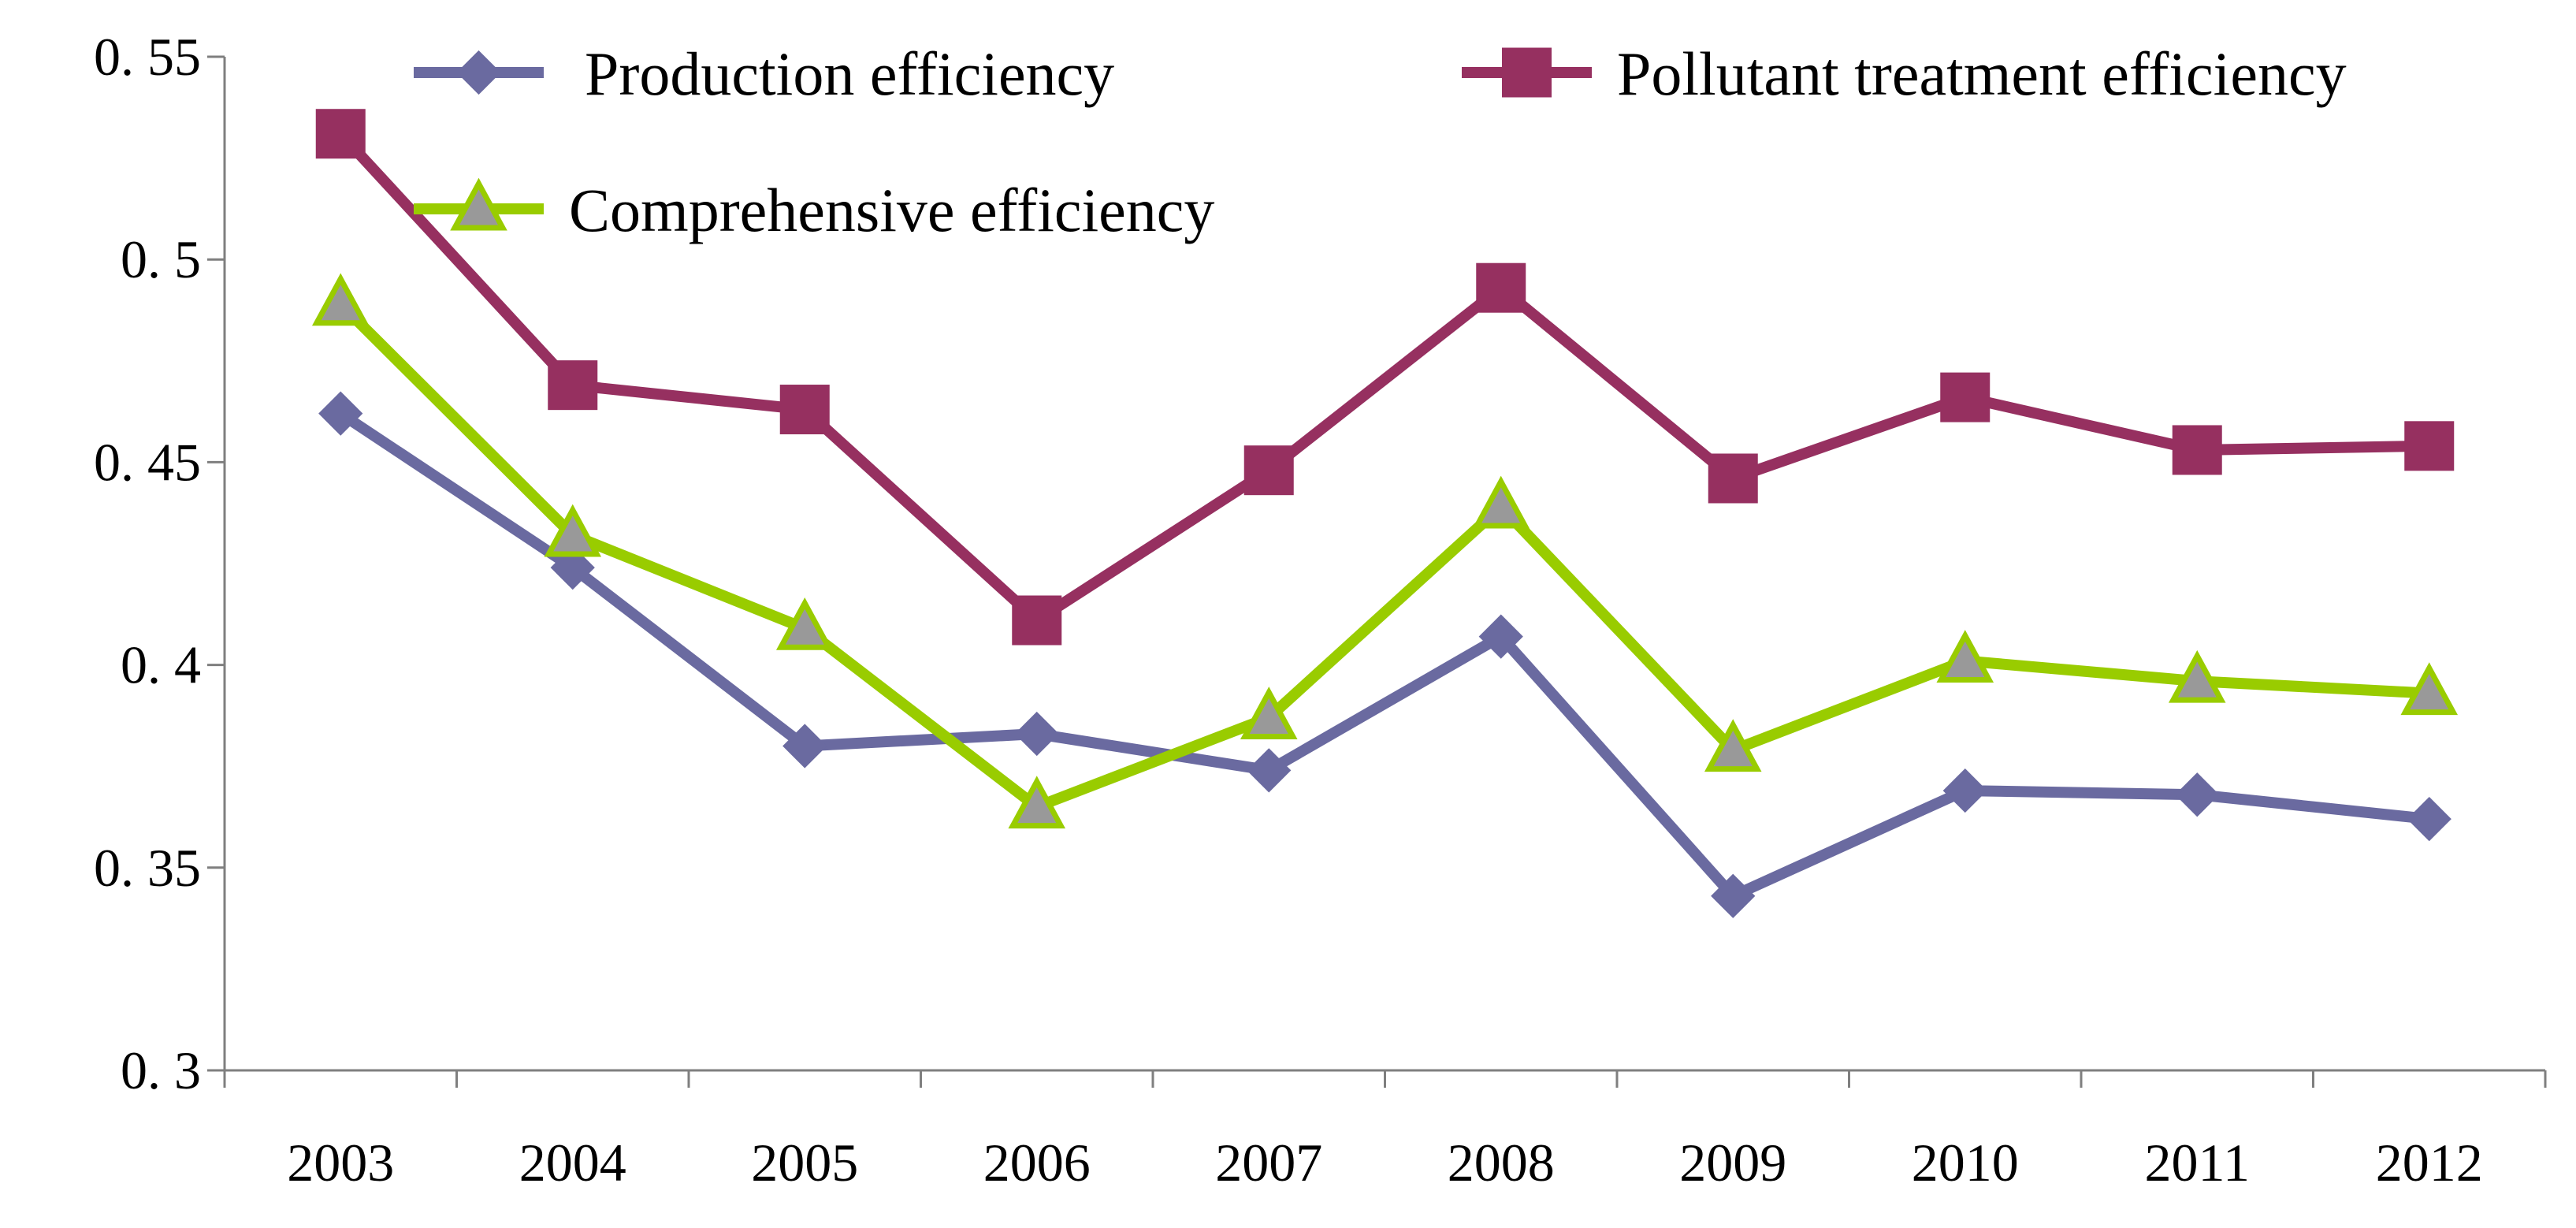  Describe the element at coordinates (161, 665) in the screenshot. I see `y-tick-label: 0. 4` at that location.